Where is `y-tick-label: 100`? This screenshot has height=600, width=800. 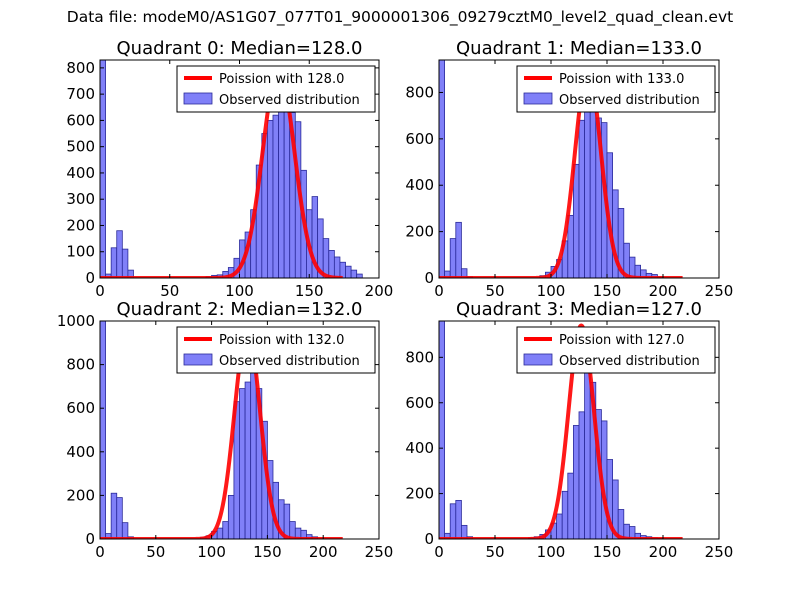
y-tick-label: 100 is located at coordinates (80, 252).